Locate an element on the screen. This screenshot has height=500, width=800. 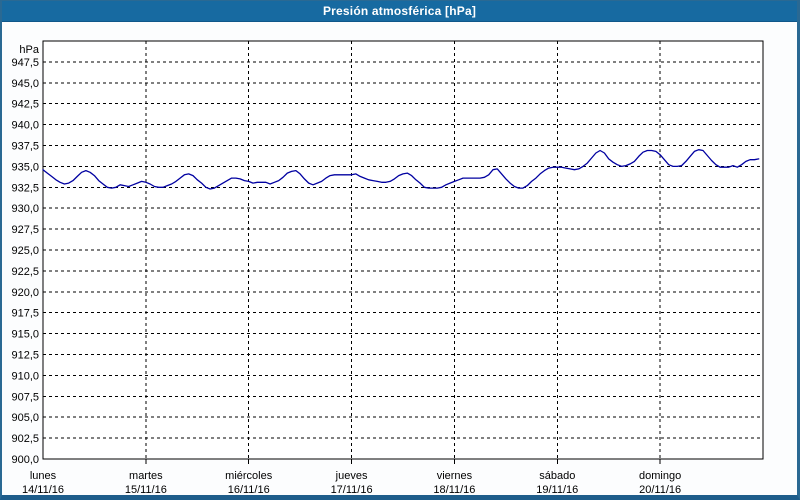
svg-text: 935,0 is located at coordinates (25, 167).